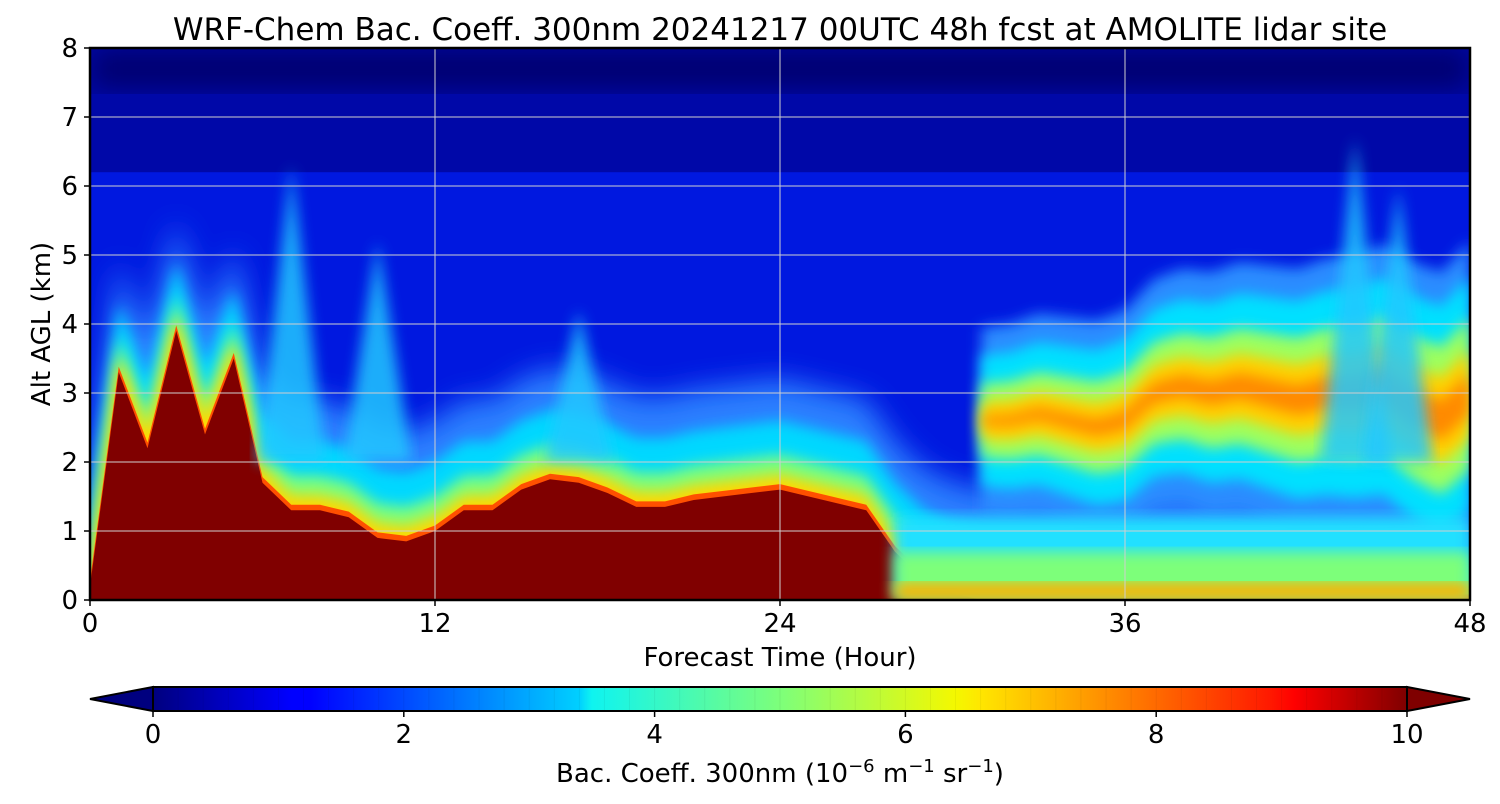 This screenshot has height=804, width=1500. I want to click on y-tick-label: 6, so click(69, 187).